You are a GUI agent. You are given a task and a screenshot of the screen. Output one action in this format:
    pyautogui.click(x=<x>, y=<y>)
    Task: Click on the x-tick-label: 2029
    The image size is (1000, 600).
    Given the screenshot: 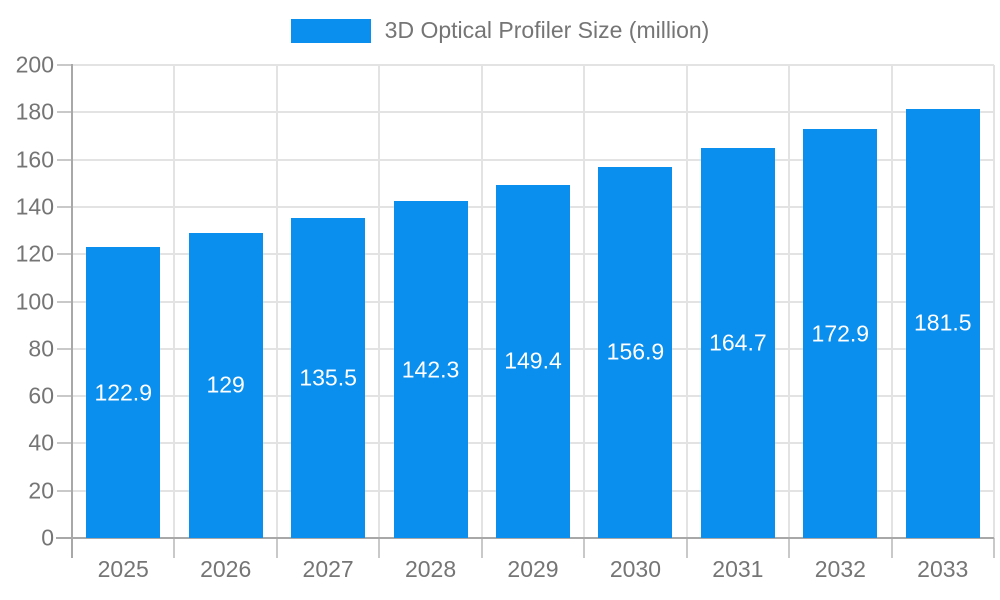 What is the action you would take?
    pyautogui.click(x=533, y=569)
    